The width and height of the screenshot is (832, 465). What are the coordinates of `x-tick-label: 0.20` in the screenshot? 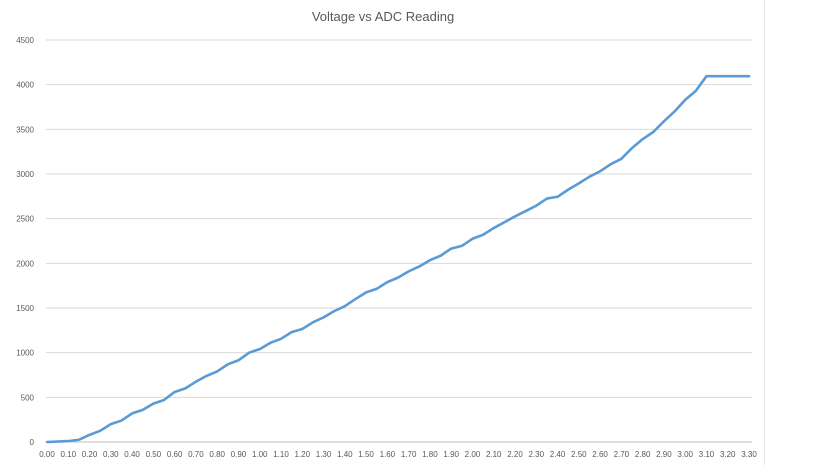 It's located at (90, 454).